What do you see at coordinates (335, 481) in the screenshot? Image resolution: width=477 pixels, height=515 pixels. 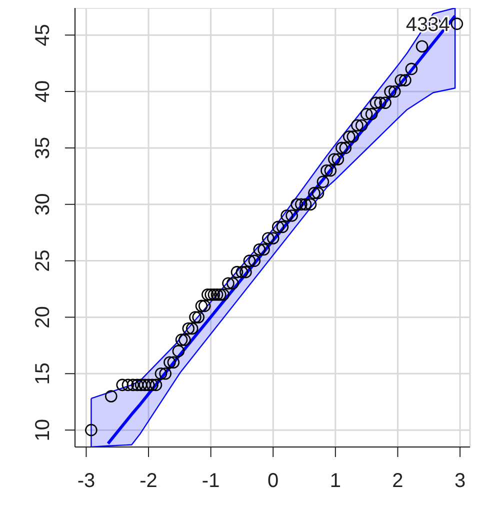 I see `x-tick-label: 1` at bounding box center [335, 481].